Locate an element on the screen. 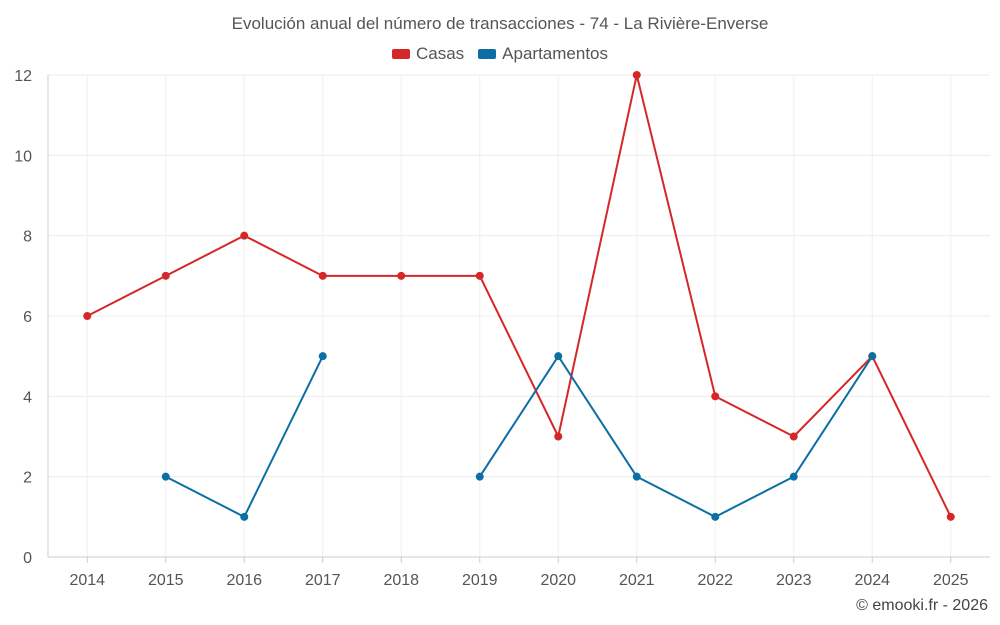 The width and height of the screenshot is (1000, 625). x-tick-label: 2023 is located at coordinates (794, 580).